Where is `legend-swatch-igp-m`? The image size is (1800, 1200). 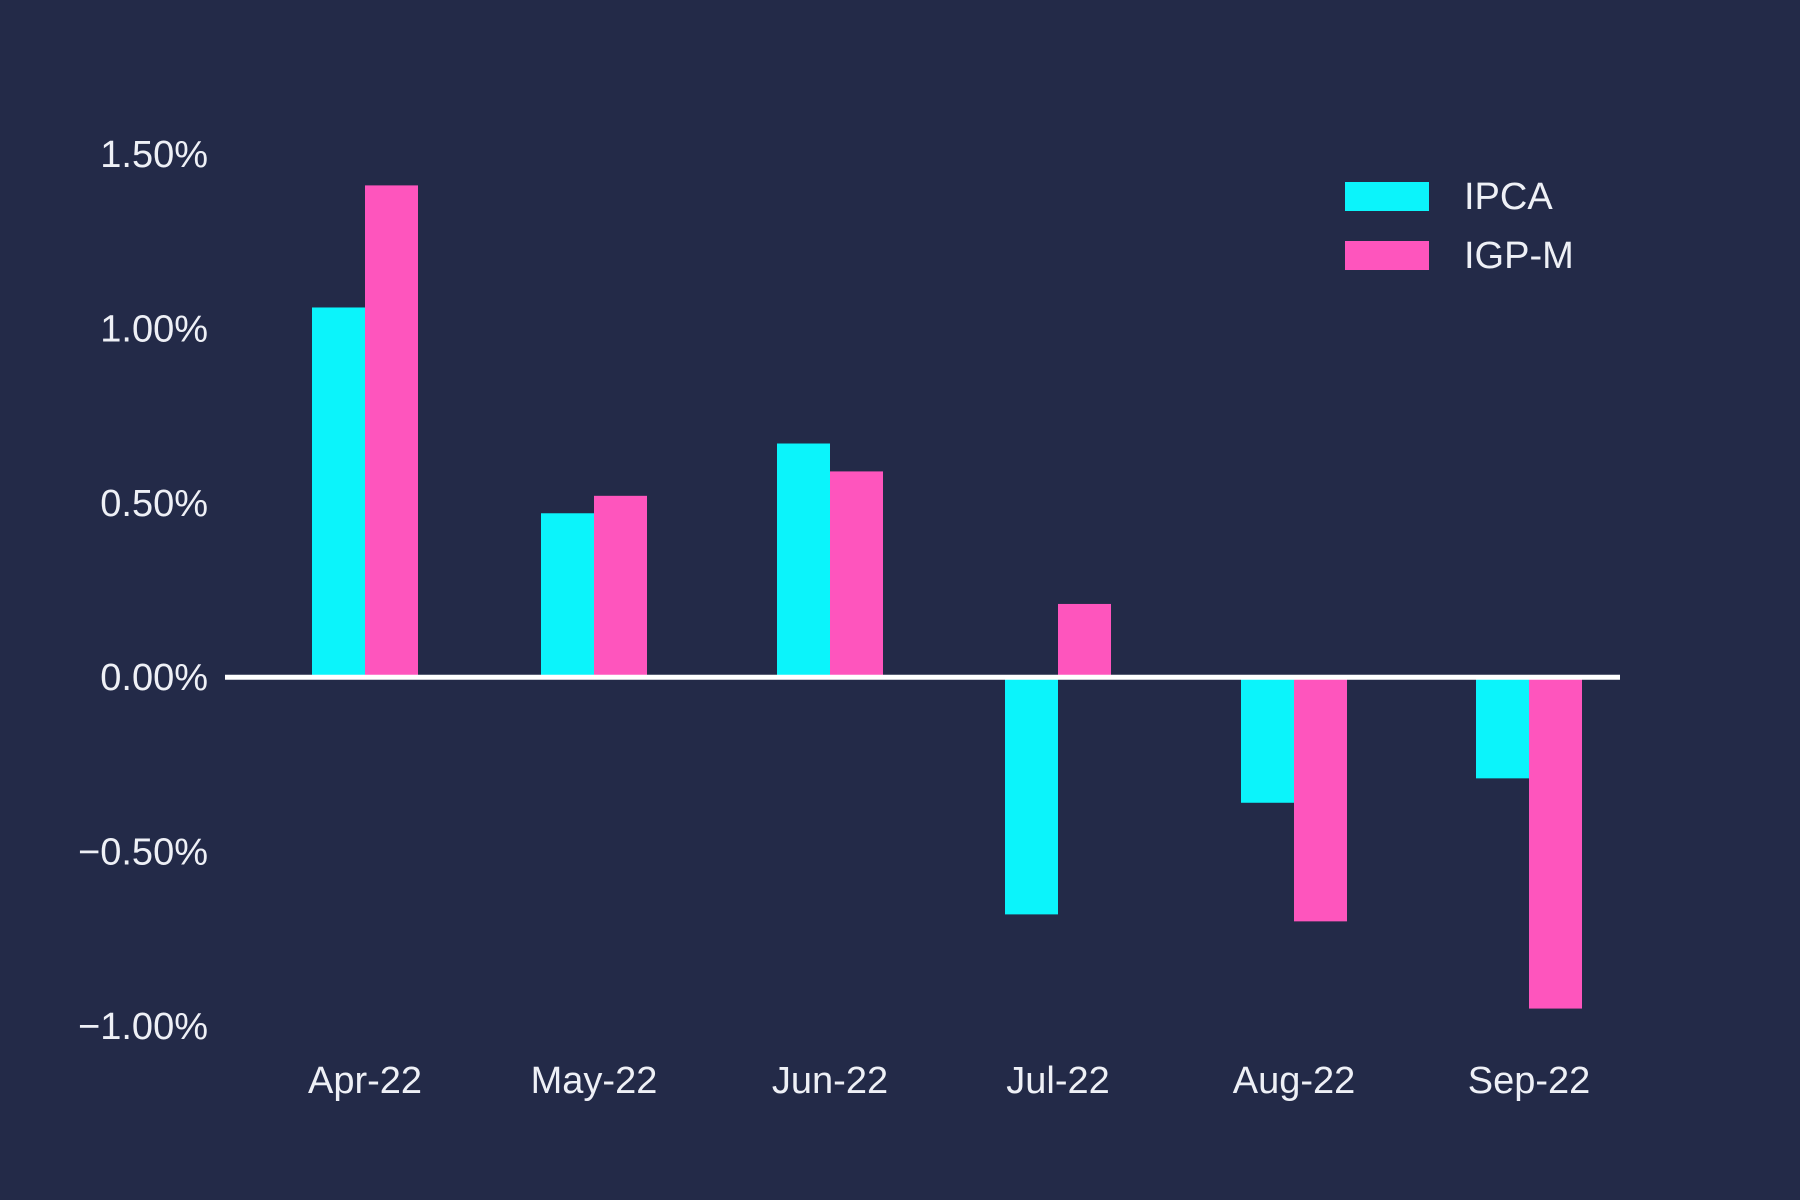
legend-swatch-igp-m is located at coordinates (1387, 255).